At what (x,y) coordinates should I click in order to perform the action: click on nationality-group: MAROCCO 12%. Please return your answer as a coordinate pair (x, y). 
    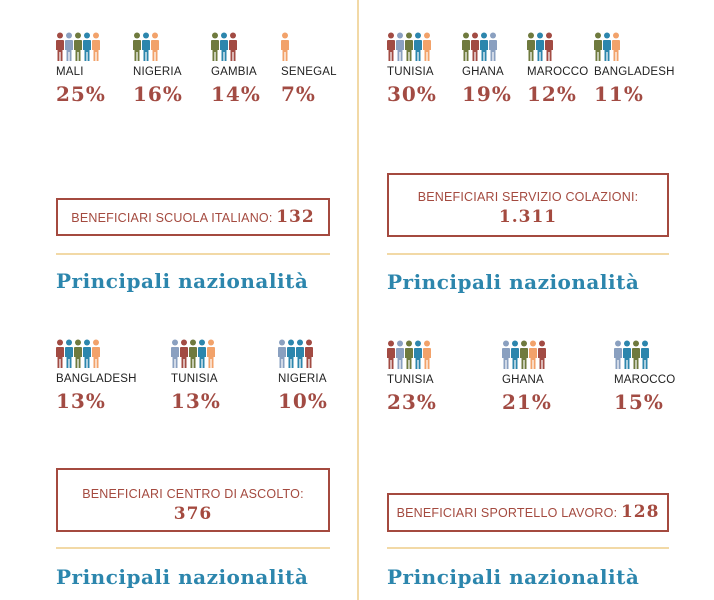
    Looking at the image, I should click on (557, 69).